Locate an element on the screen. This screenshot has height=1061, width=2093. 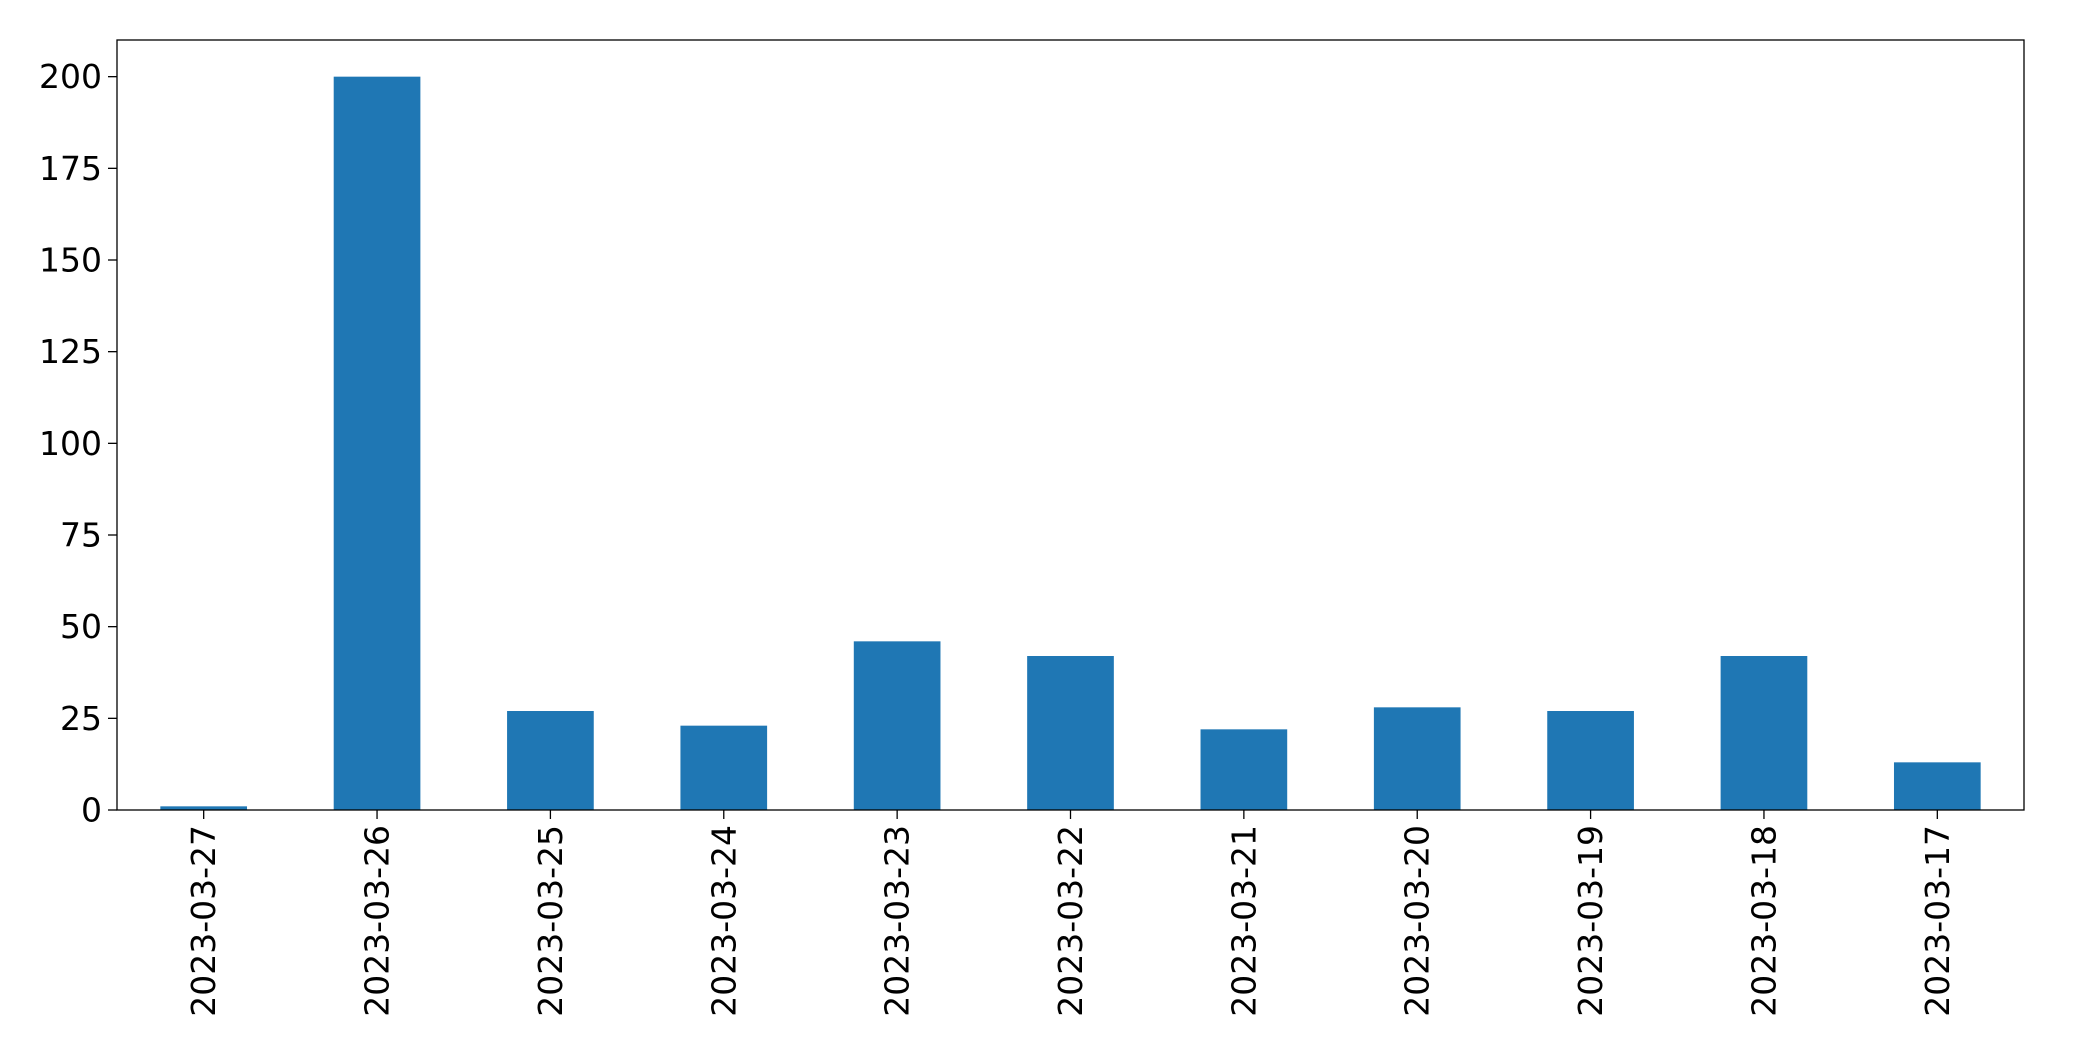
x-tick-label: 2023-03-25 is located at coordinates (550, 921).